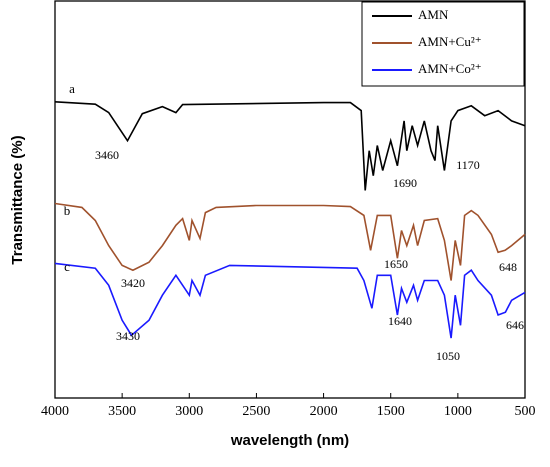  What do you see at coordinates (391, 411) in the screenshot?
I see `x-tick-label: 1500` at bounding box center [391, 411].